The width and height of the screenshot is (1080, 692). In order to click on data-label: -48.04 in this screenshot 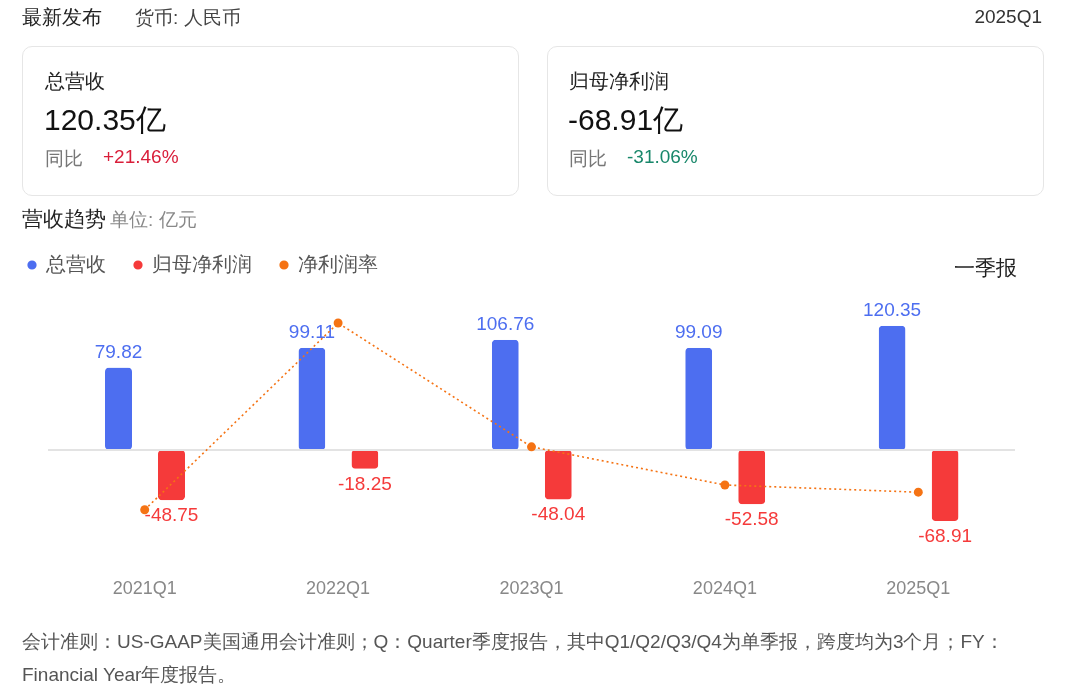, I will do `click(558, 514)`.